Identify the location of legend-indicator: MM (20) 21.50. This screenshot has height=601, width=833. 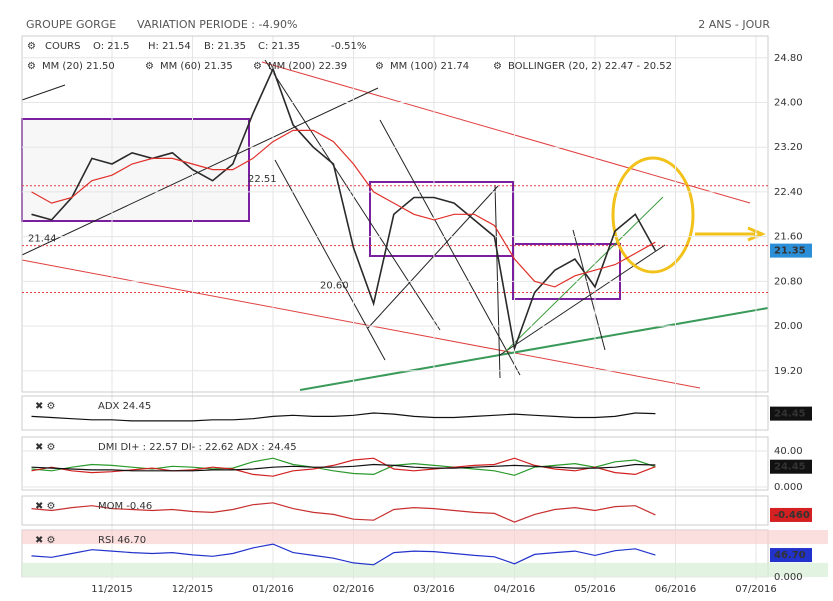
(78, 66).